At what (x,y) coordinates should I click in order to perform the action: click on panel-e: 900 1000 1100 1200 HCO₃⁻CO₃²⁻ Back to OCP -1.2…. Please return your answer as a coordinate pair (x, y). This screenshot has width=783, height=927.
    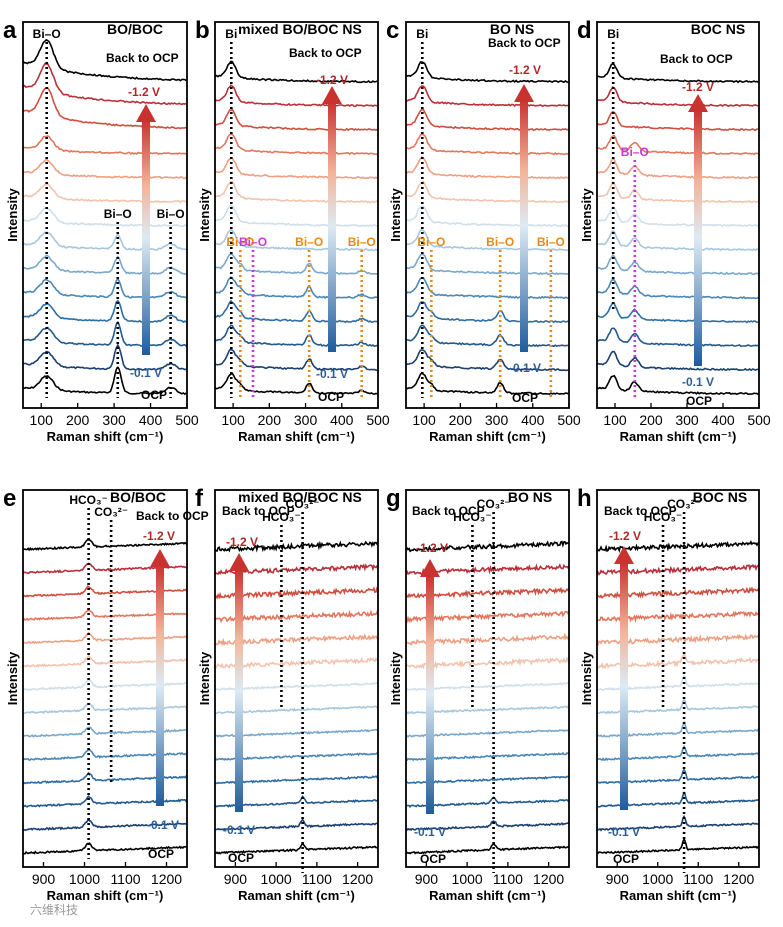
    Looking at the image, I should click on (106, 694).